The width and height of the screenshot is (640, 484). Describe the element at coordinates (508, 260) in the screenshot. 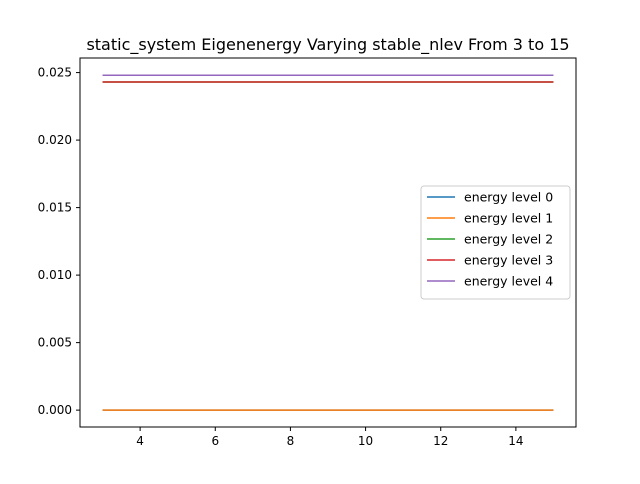

I see `legend-label: energy level 3` at that location.